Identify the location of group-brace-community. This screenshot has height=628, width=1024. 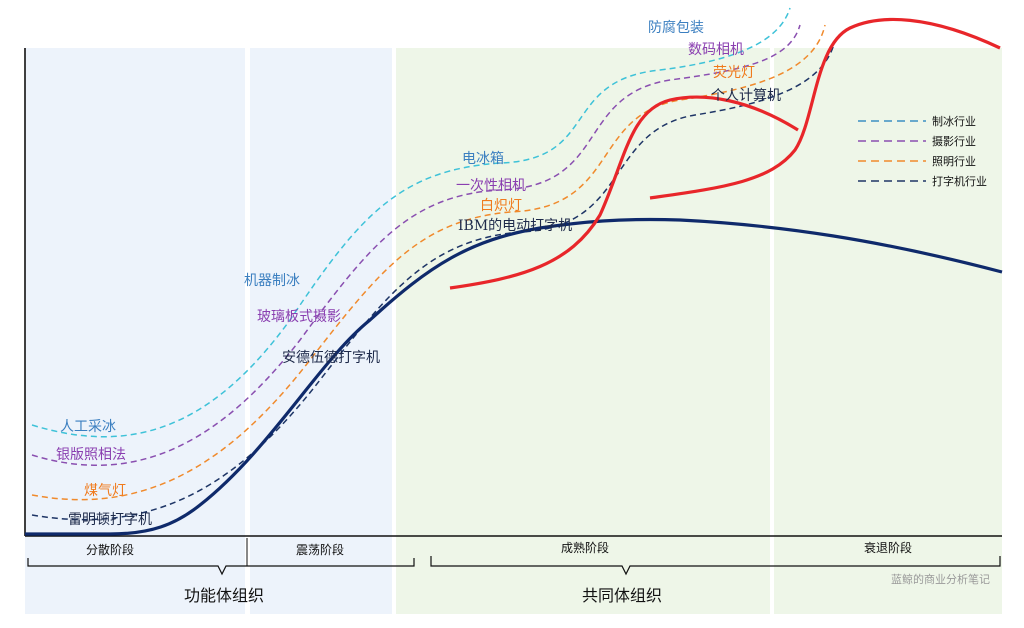
(715, 566).